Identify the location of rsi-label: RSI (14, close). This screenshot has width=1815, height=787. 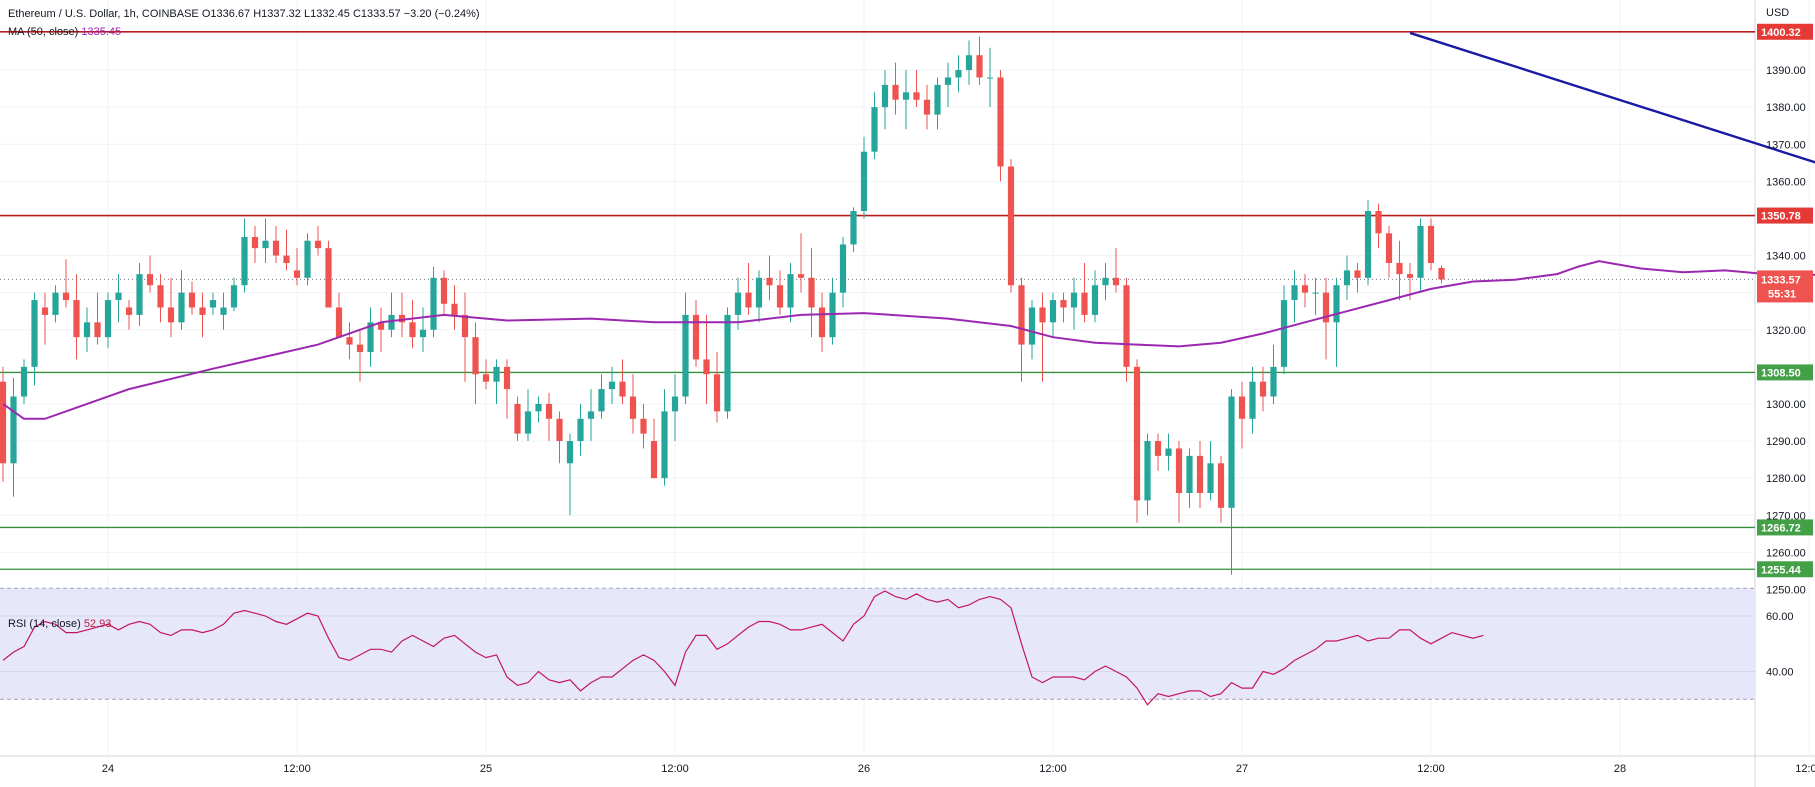
(44, 624).